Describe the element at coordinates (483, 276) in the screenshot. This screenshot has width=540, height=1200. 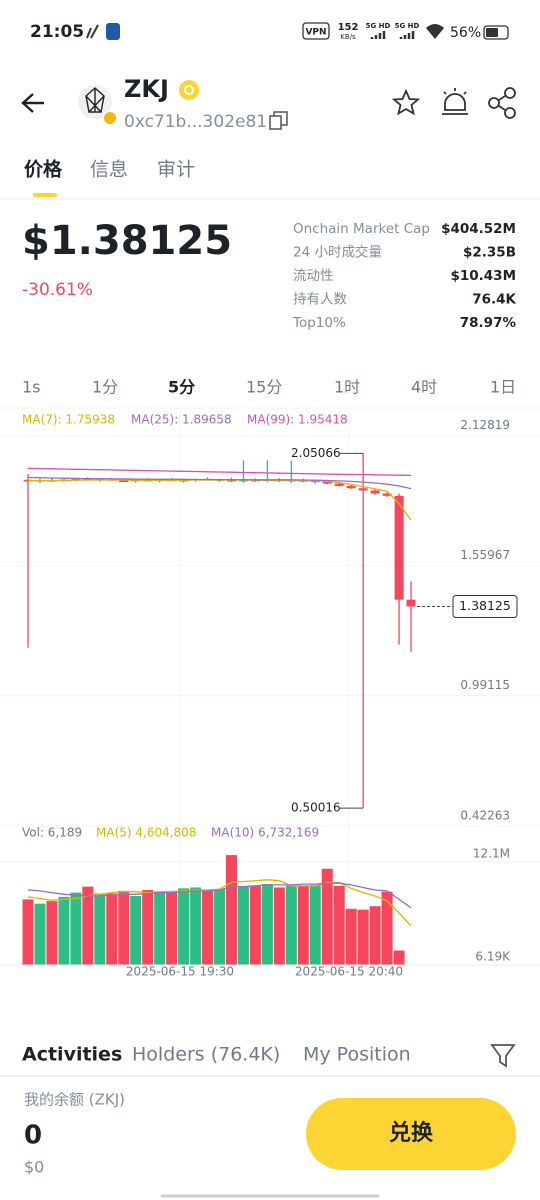
I see `stat-value: $10.43M` at that location.